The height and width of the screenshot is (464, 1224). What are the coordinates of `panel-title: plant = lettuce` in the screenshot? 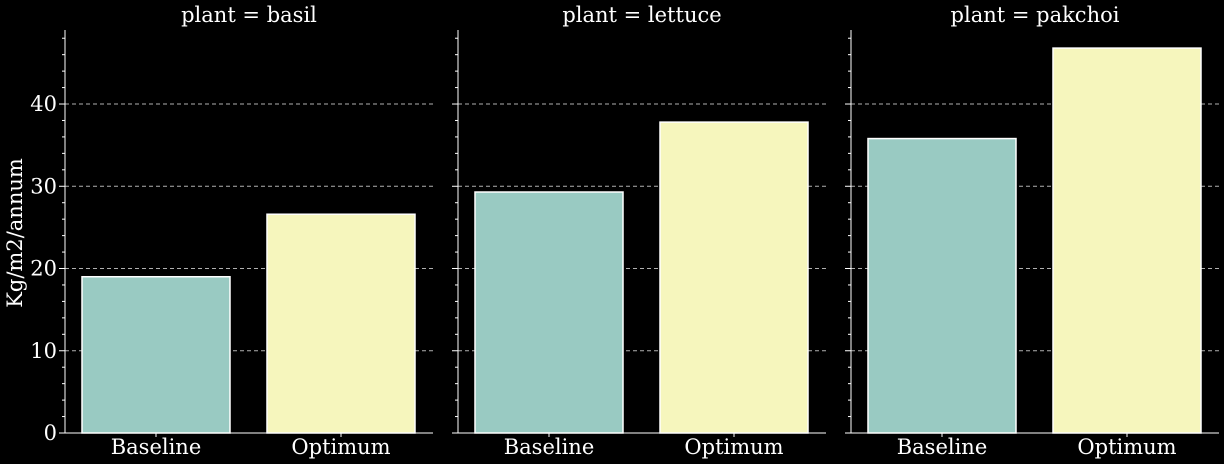 It's located at (641, 15).